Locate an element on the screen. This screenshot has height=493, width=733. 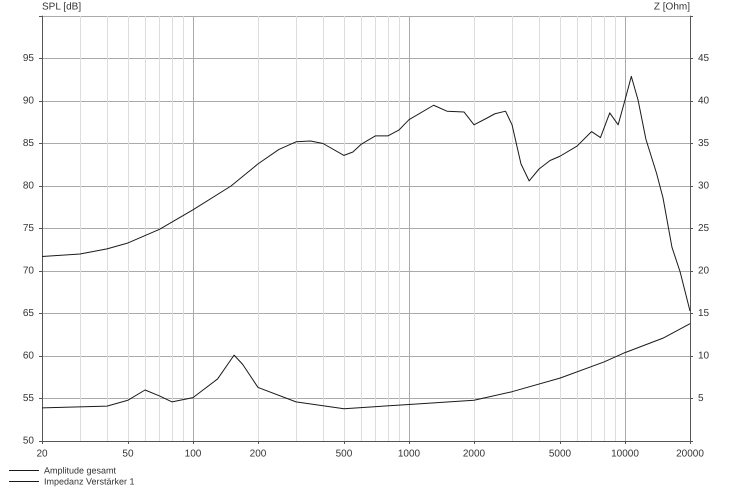
y-tick-label: 65 is located at coordinates (28, 313).